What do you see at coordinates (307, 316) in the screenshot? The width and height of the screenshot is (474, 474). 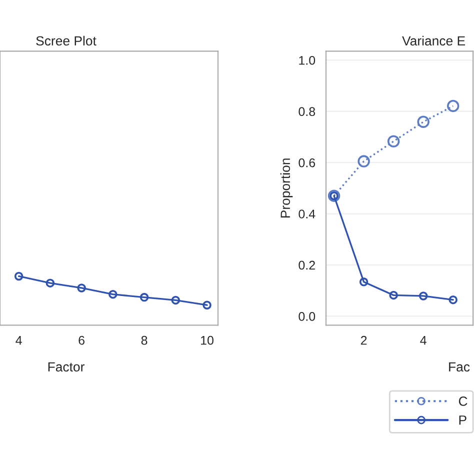 I see `y-tick-label: 0.0` at bounding box center [307, 316].